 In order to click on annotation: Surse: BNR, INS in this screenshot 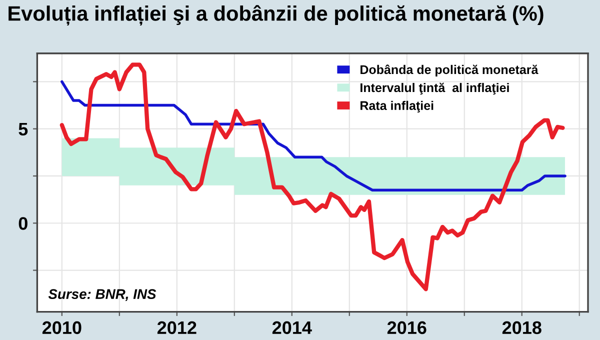, I will do `click(102, 295)`.